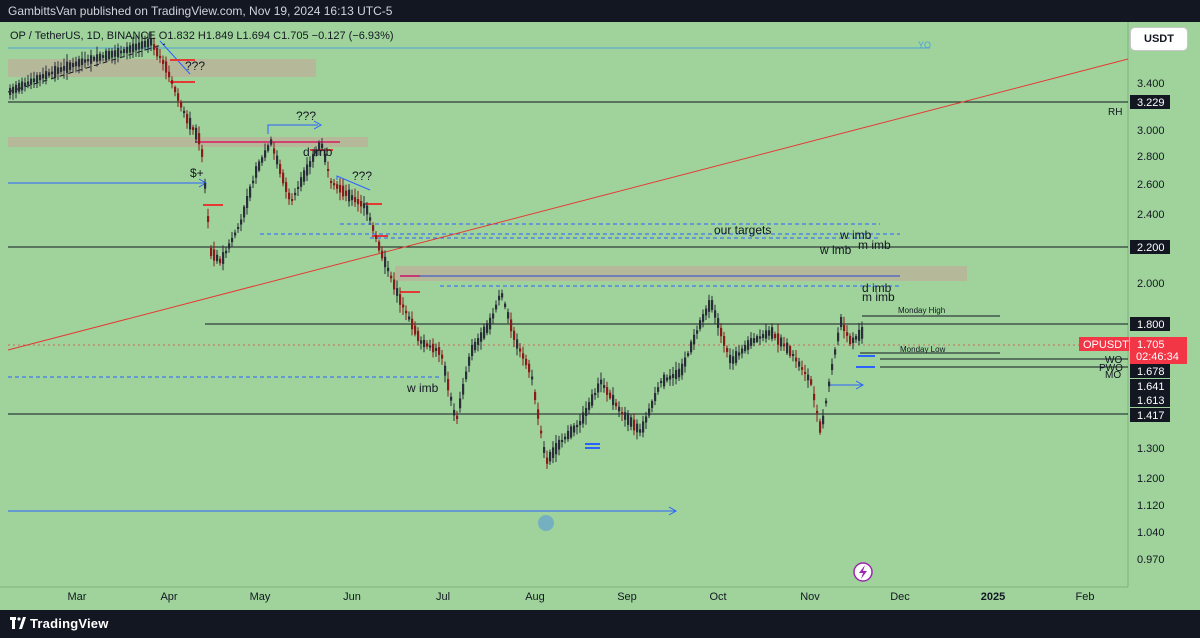 The width and height of the screenshot is (1200, 638). Describe the element at coordinates (318, 152) in the screenshot. I see `annotation-d-imb-1: d imb` at that location.